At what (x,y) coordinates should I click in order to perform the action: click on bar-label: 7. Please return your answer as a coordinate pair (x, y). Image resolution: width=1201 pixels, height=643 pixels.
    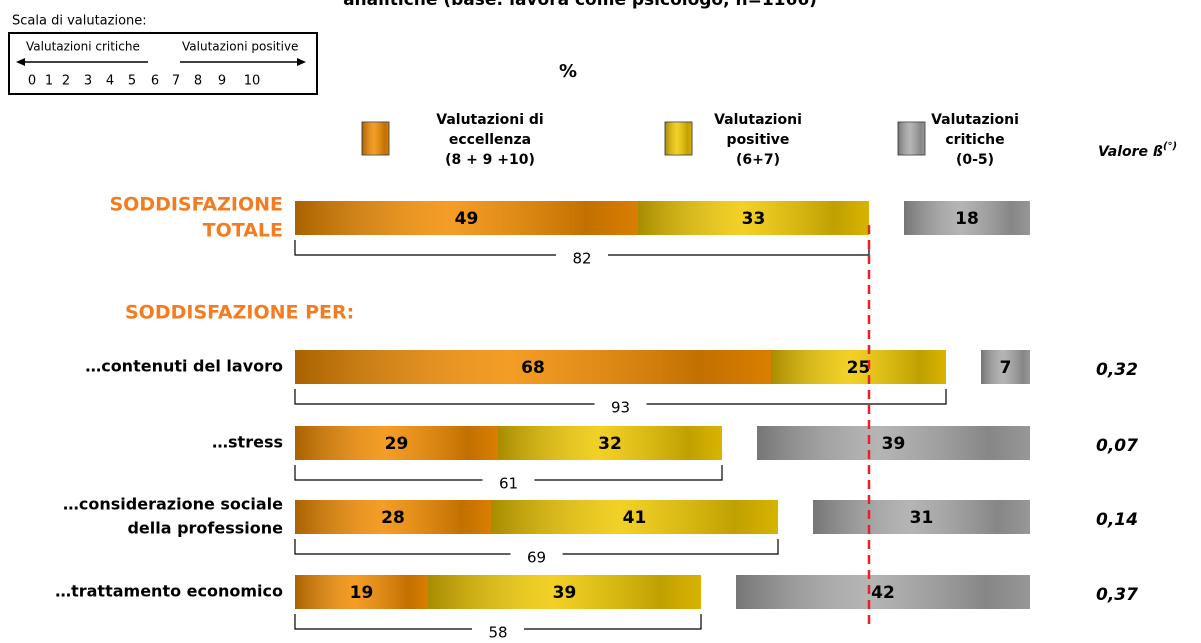
    Looking at the image, I should click on (1006, 368).